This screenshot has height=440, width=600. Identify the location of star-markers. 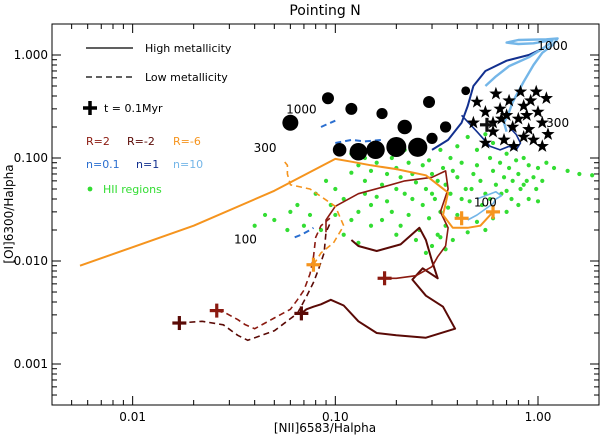
(510, 118).